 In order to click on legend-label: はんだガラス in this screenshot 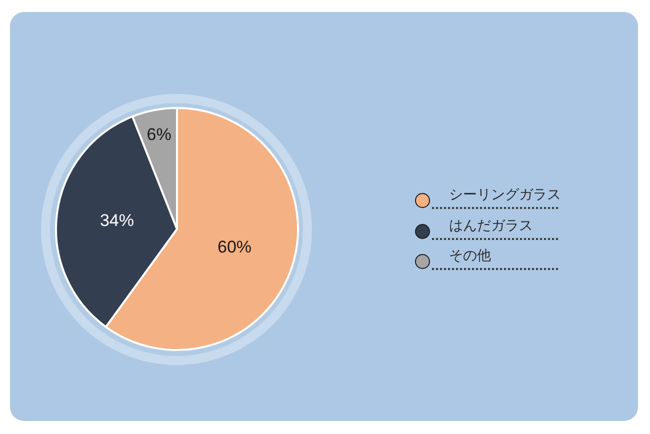, I will do `click(491, 226)`.